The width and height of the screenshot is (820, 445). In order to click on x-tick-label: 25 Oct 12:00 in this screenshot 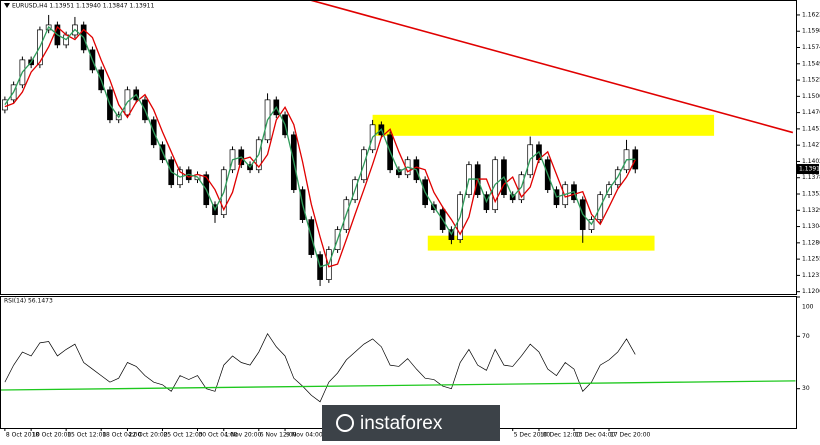, I will do `click(182, 435)`.